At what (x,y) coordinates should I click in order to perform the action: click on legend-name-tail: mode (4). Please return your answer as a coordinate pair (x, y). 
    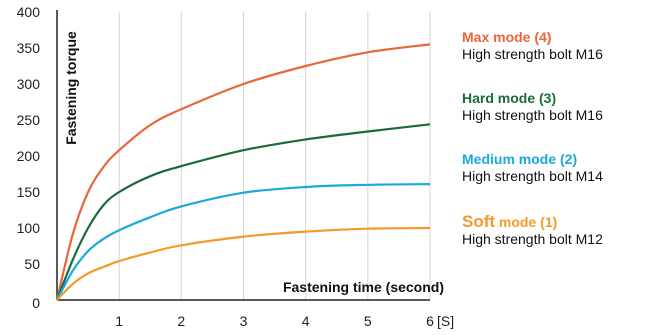
    Looking at the image, I should click on (520, 37).